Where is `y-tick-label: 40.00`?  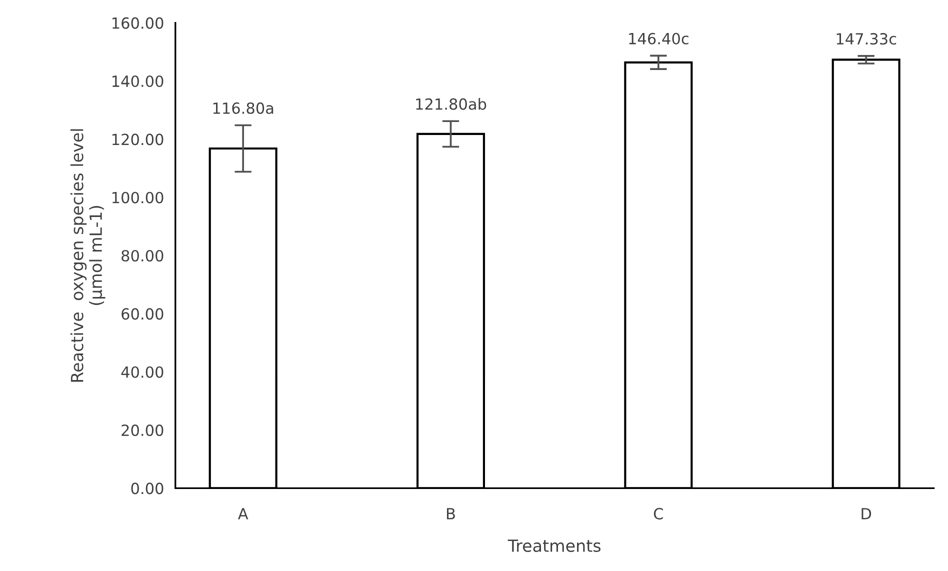
y-tick-label: 40.00 is located at coordinates (142, 372).